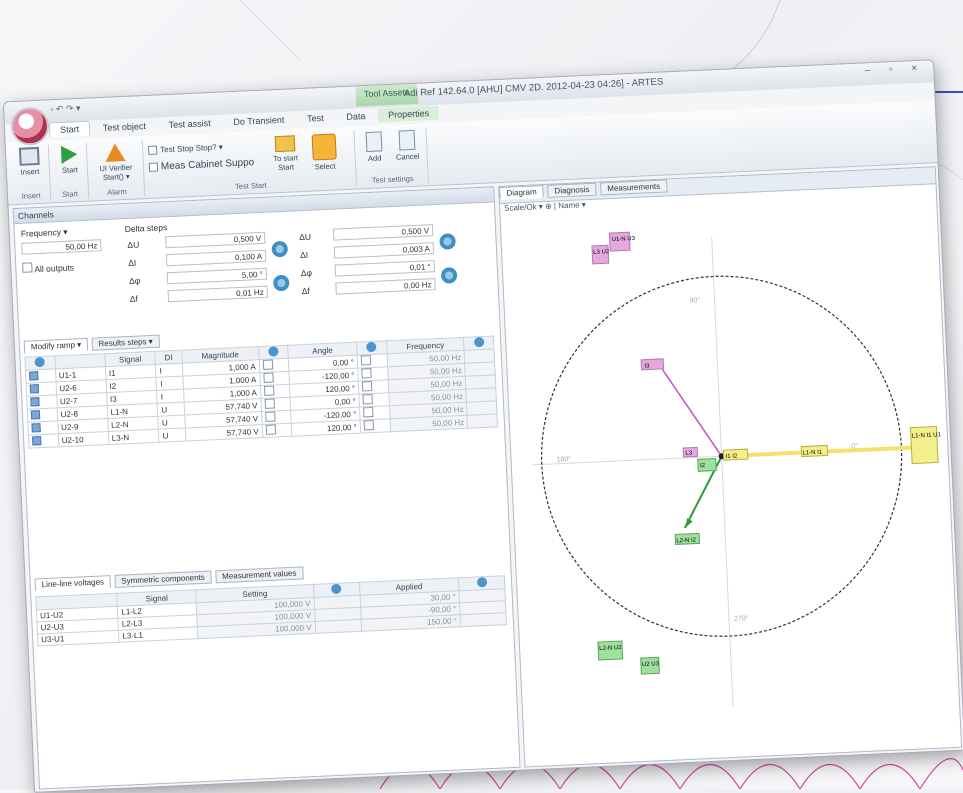 The height and width of the screenshot is (793, 963). I want to click on tab-diagram: Diagram, so click(521, 193).